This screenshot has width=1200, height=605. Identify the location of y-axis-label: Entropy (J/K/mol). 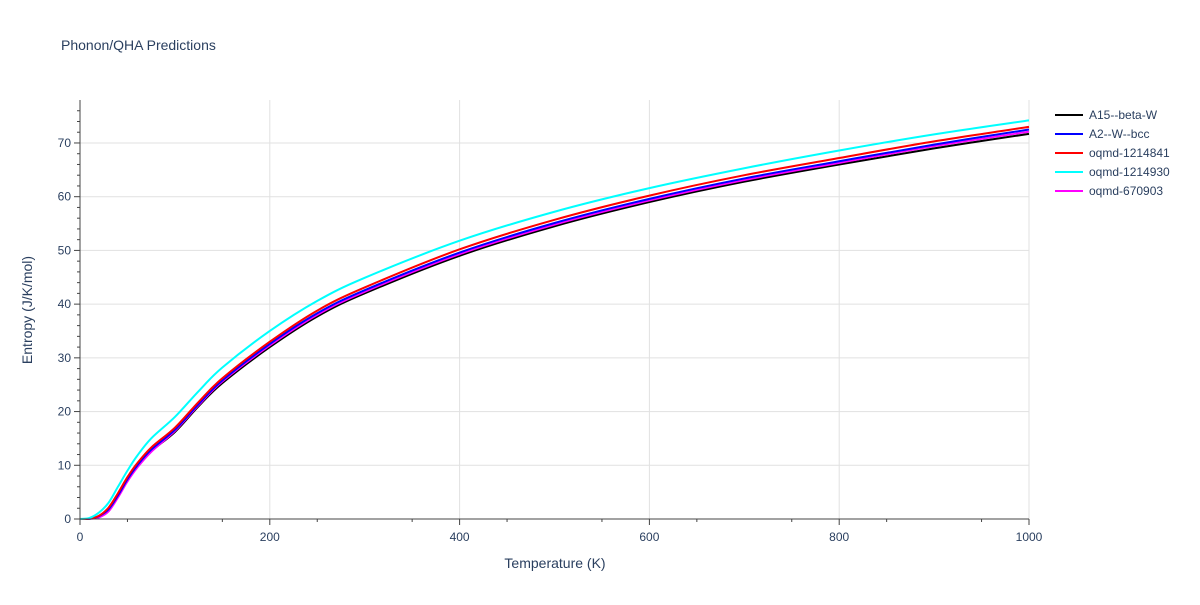
(27, 310).